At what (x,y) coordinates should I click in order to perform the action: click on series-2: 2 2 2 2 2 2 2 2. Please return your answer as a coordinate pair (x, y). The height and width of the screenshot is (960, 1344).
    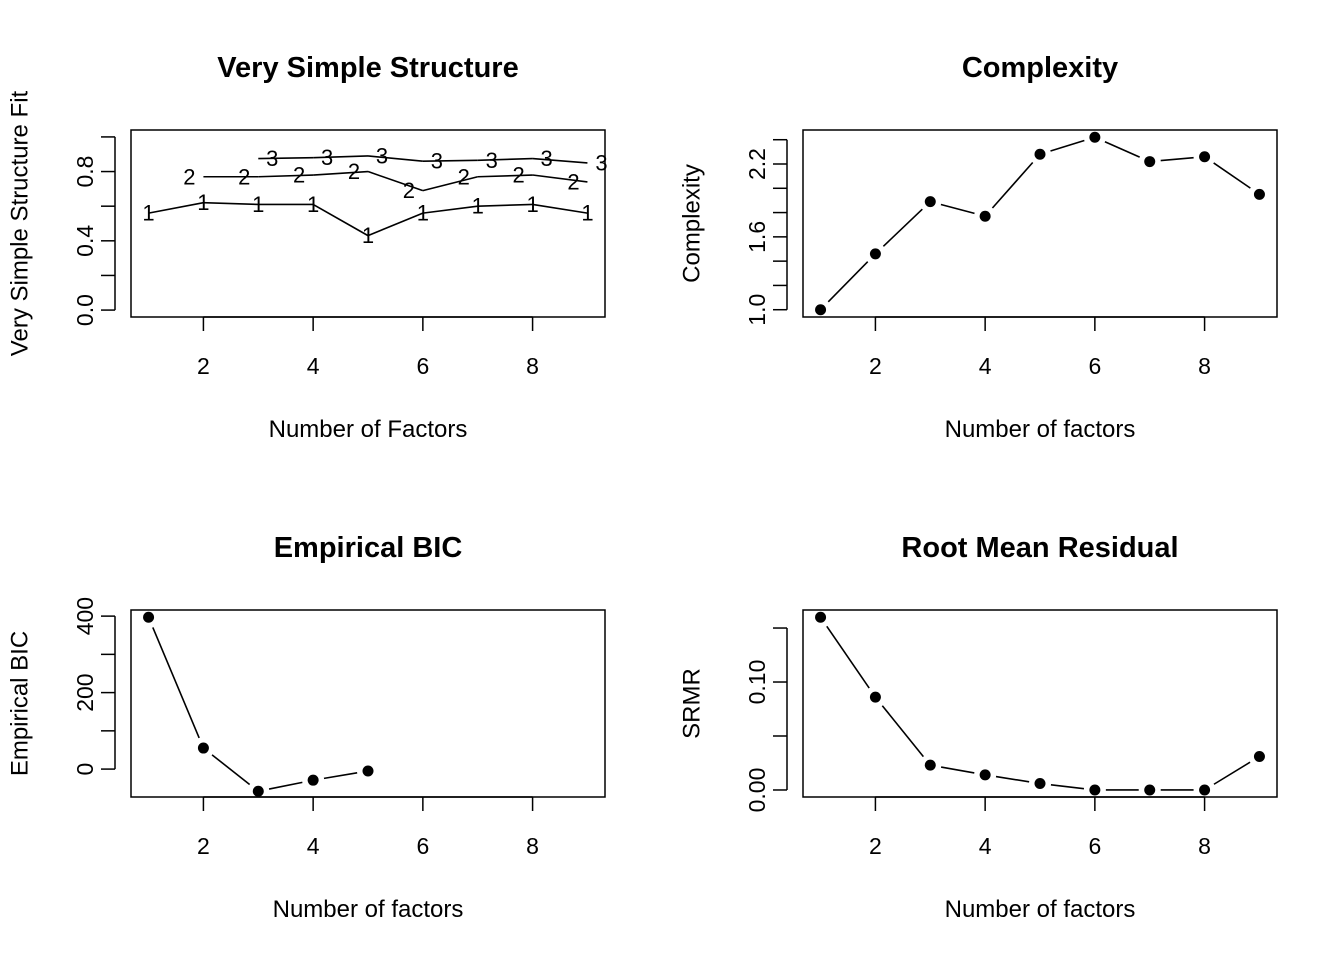
    Looking at the image, I should click on (385, 181).